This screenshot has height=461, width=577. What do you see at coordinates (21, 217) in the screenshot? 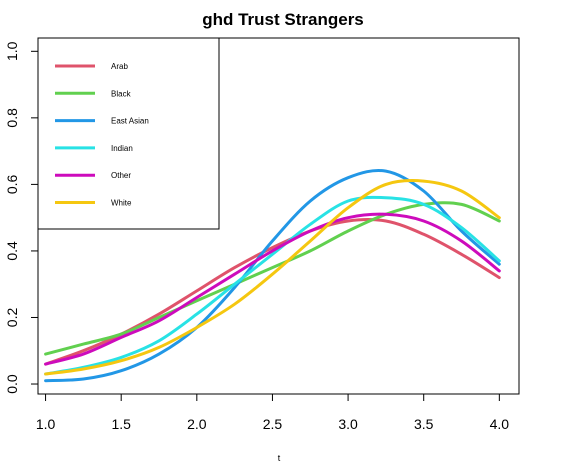
I see `y-axis: 0.0 0.2 0.4 0.6 0.8 1.0` at bounding box center [21, 217].